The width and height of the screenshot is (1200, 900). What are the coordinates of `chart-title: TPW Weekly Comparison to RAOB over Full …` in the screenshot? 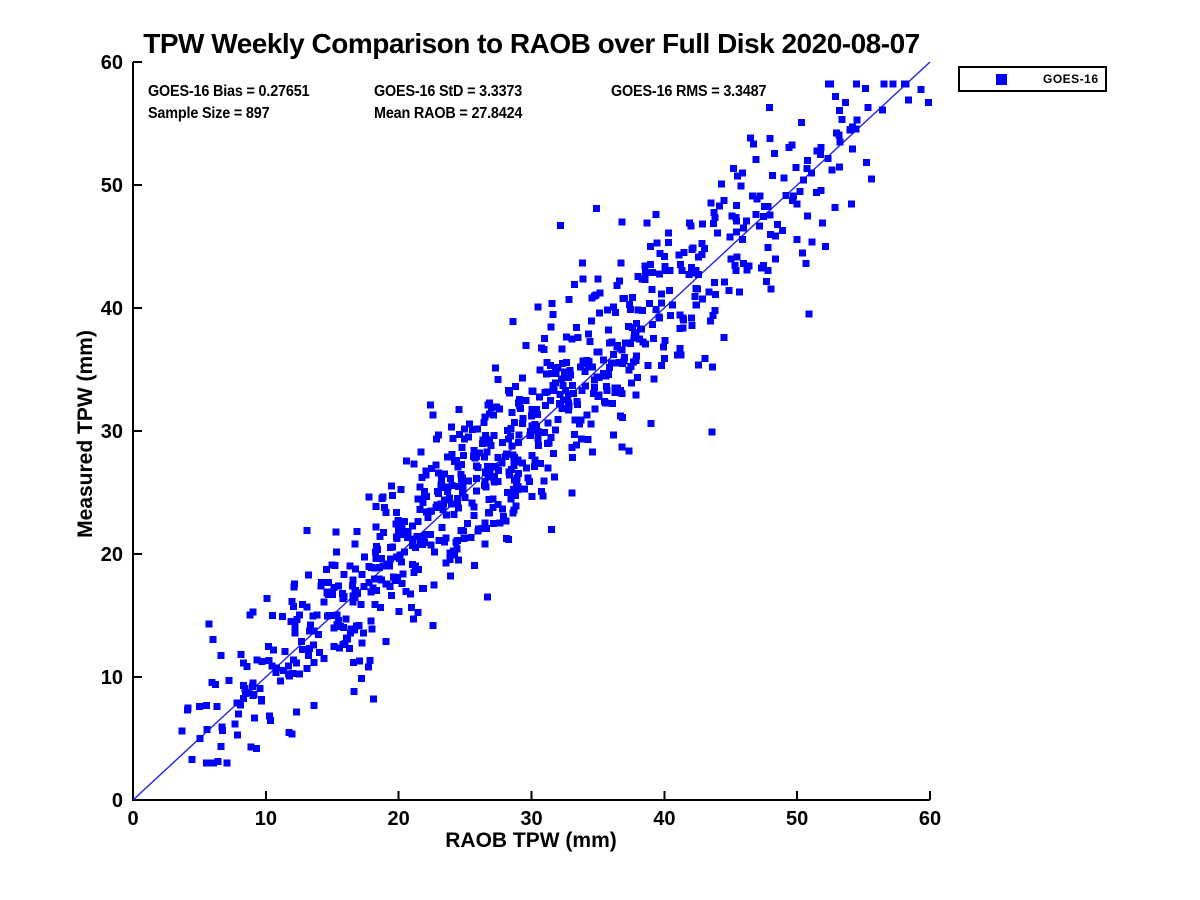 It's located at (531, 43).